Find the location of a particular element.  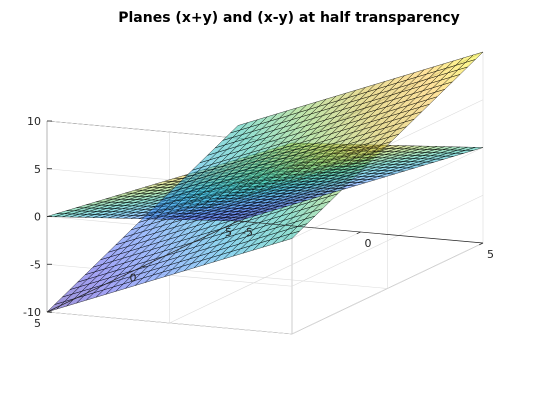

surface-2-face is located at coordinates (474, 57).